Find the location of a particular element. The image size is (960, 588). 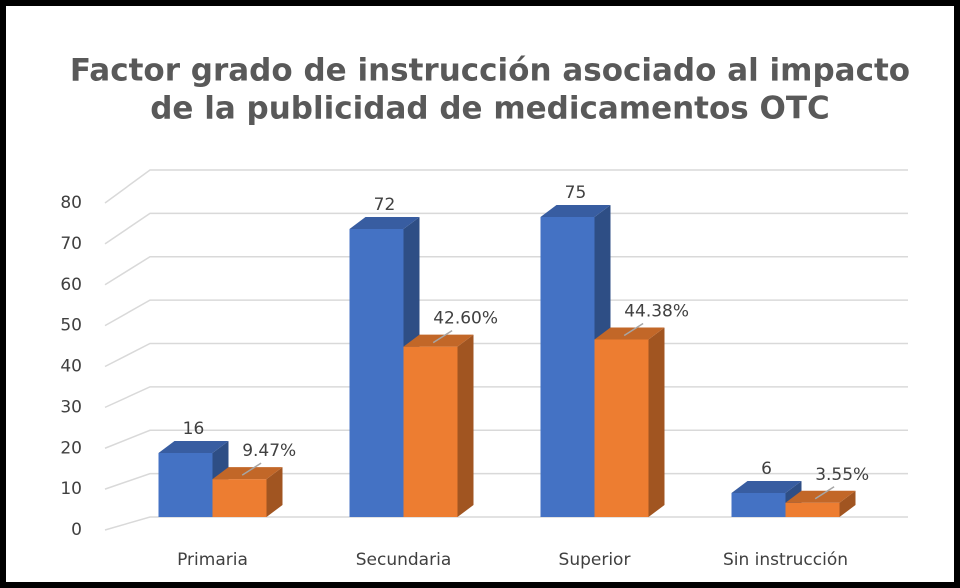

value-label: 72 is located at coordinates (385, 205).